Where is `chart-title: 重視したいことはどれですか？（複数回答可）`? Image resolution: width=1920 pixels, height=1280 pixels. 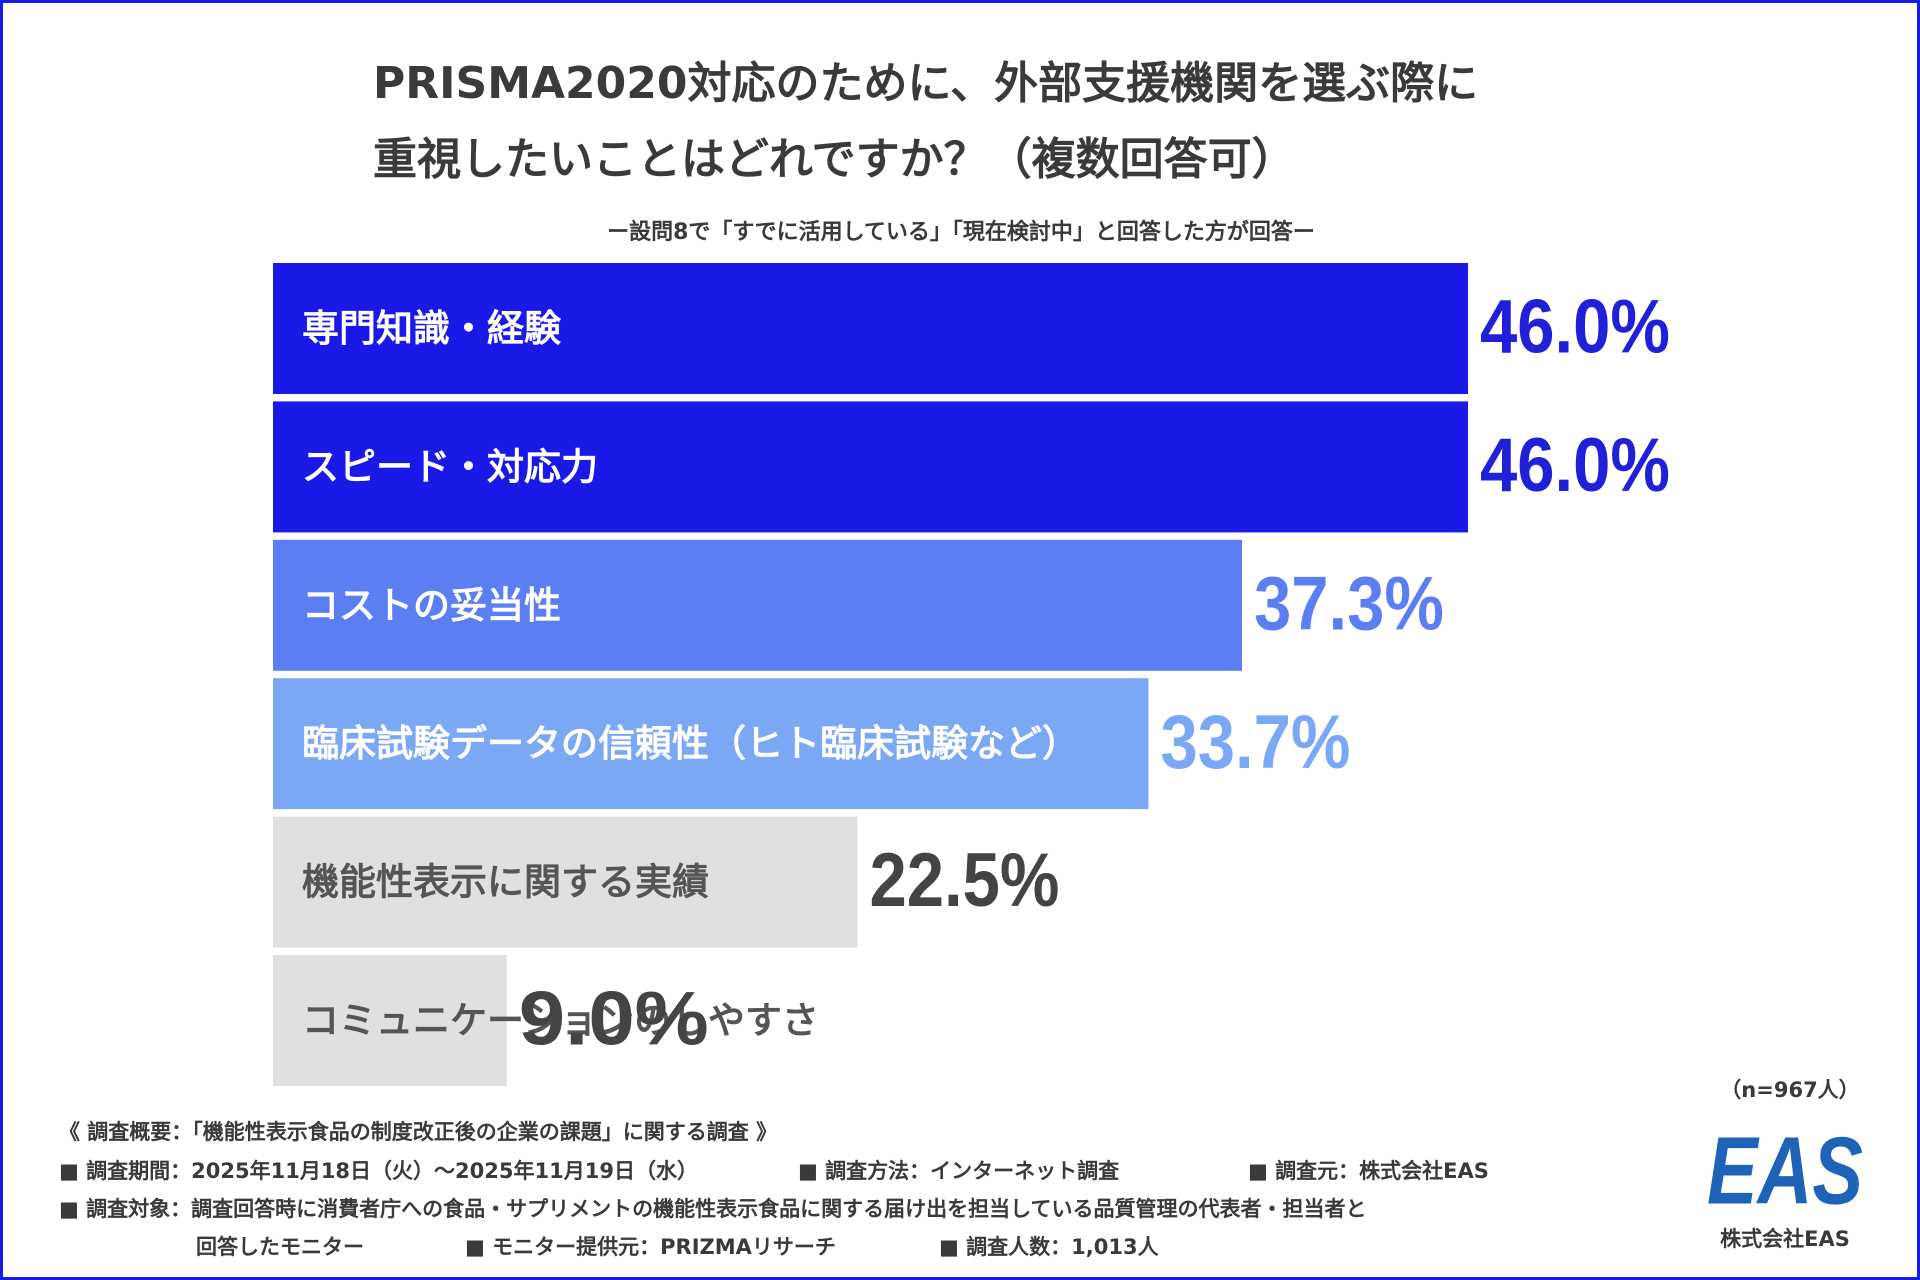 chart-title: 重視したいことはどれですか？（複数回答可） is located at coordinates (834, 159).